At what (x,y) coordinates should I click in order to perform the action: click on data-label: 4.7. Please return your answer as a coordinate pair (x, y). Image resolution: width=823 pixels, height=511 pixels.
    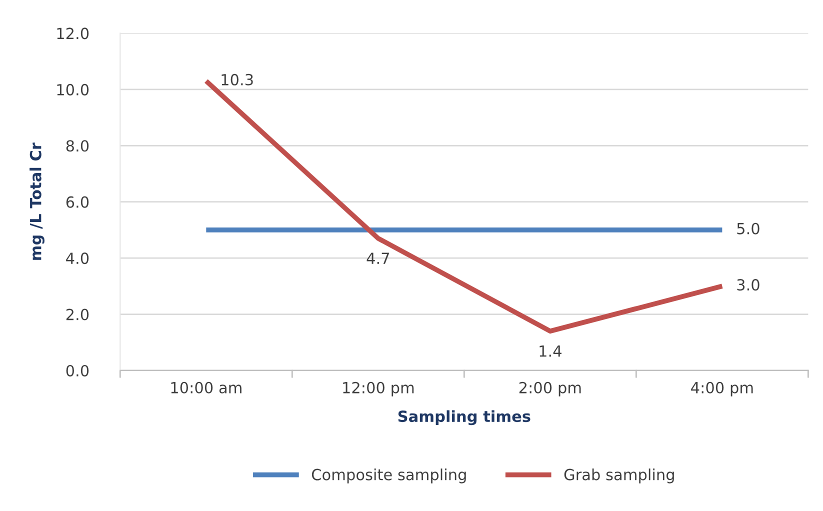
    Looking at the image, I should click on (378, 258).